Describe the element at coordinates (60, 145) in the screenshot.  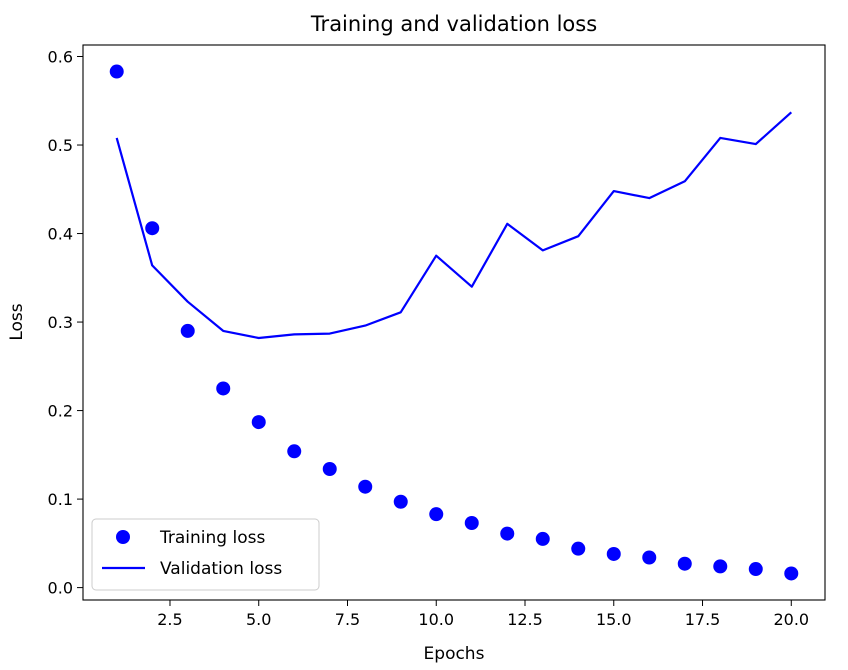
I see `y-tick-label: 0.5` at that location.